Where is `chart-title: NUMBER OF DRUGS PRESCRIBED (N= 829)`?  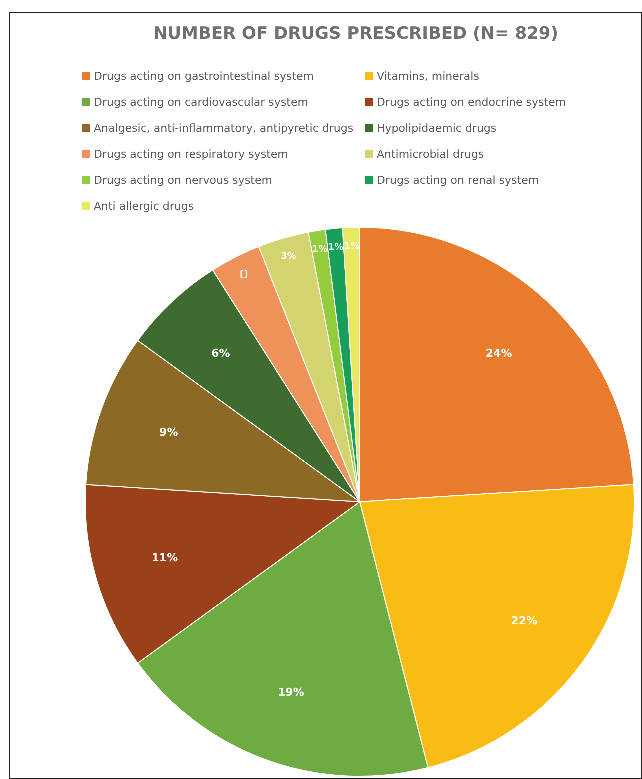 chart-title: NUMBER OF DRUGS PRESCRIBED (N= 829) is located at coordinates (356, 34).